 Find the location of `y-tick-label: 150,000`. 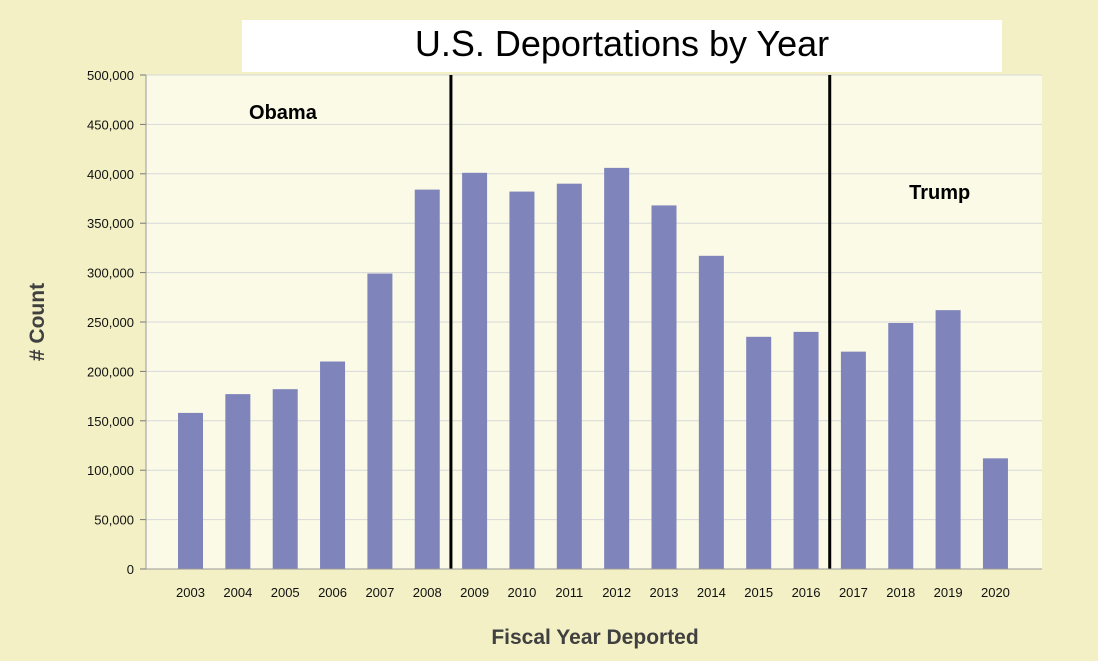

y-tick-label: 150,000 is located at coordinates (110, 421).